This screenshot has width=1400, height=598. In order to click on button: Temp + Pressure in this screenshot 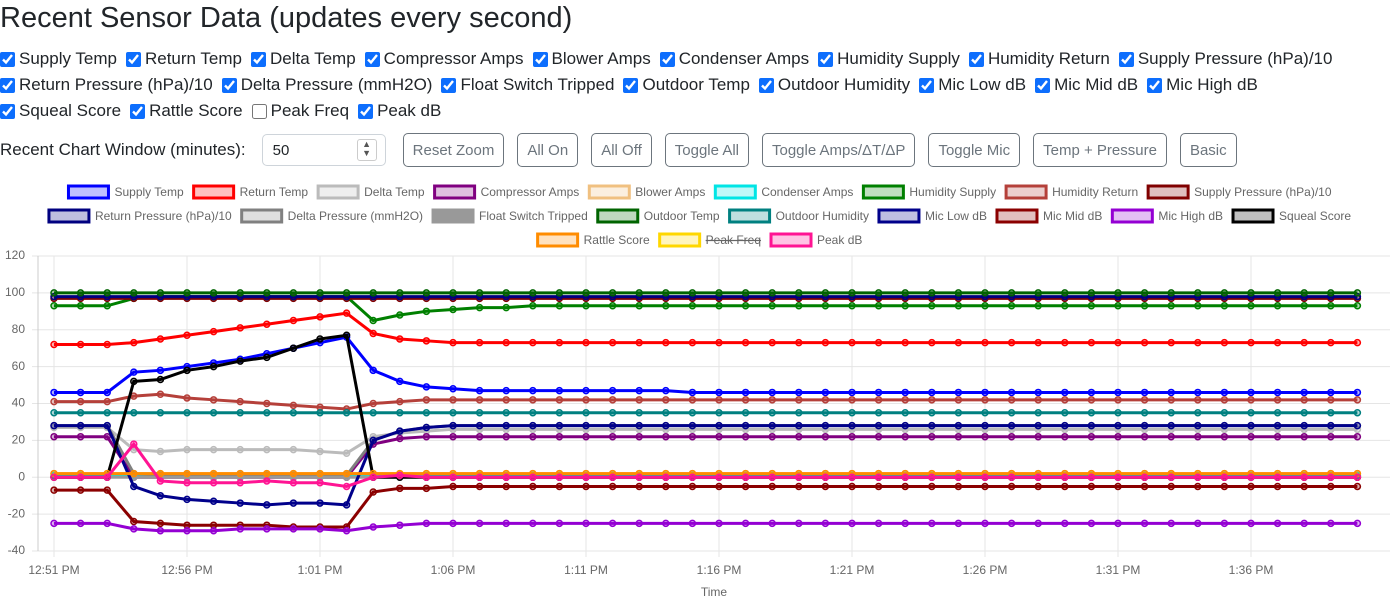, I will do `click(1100, 150)`.